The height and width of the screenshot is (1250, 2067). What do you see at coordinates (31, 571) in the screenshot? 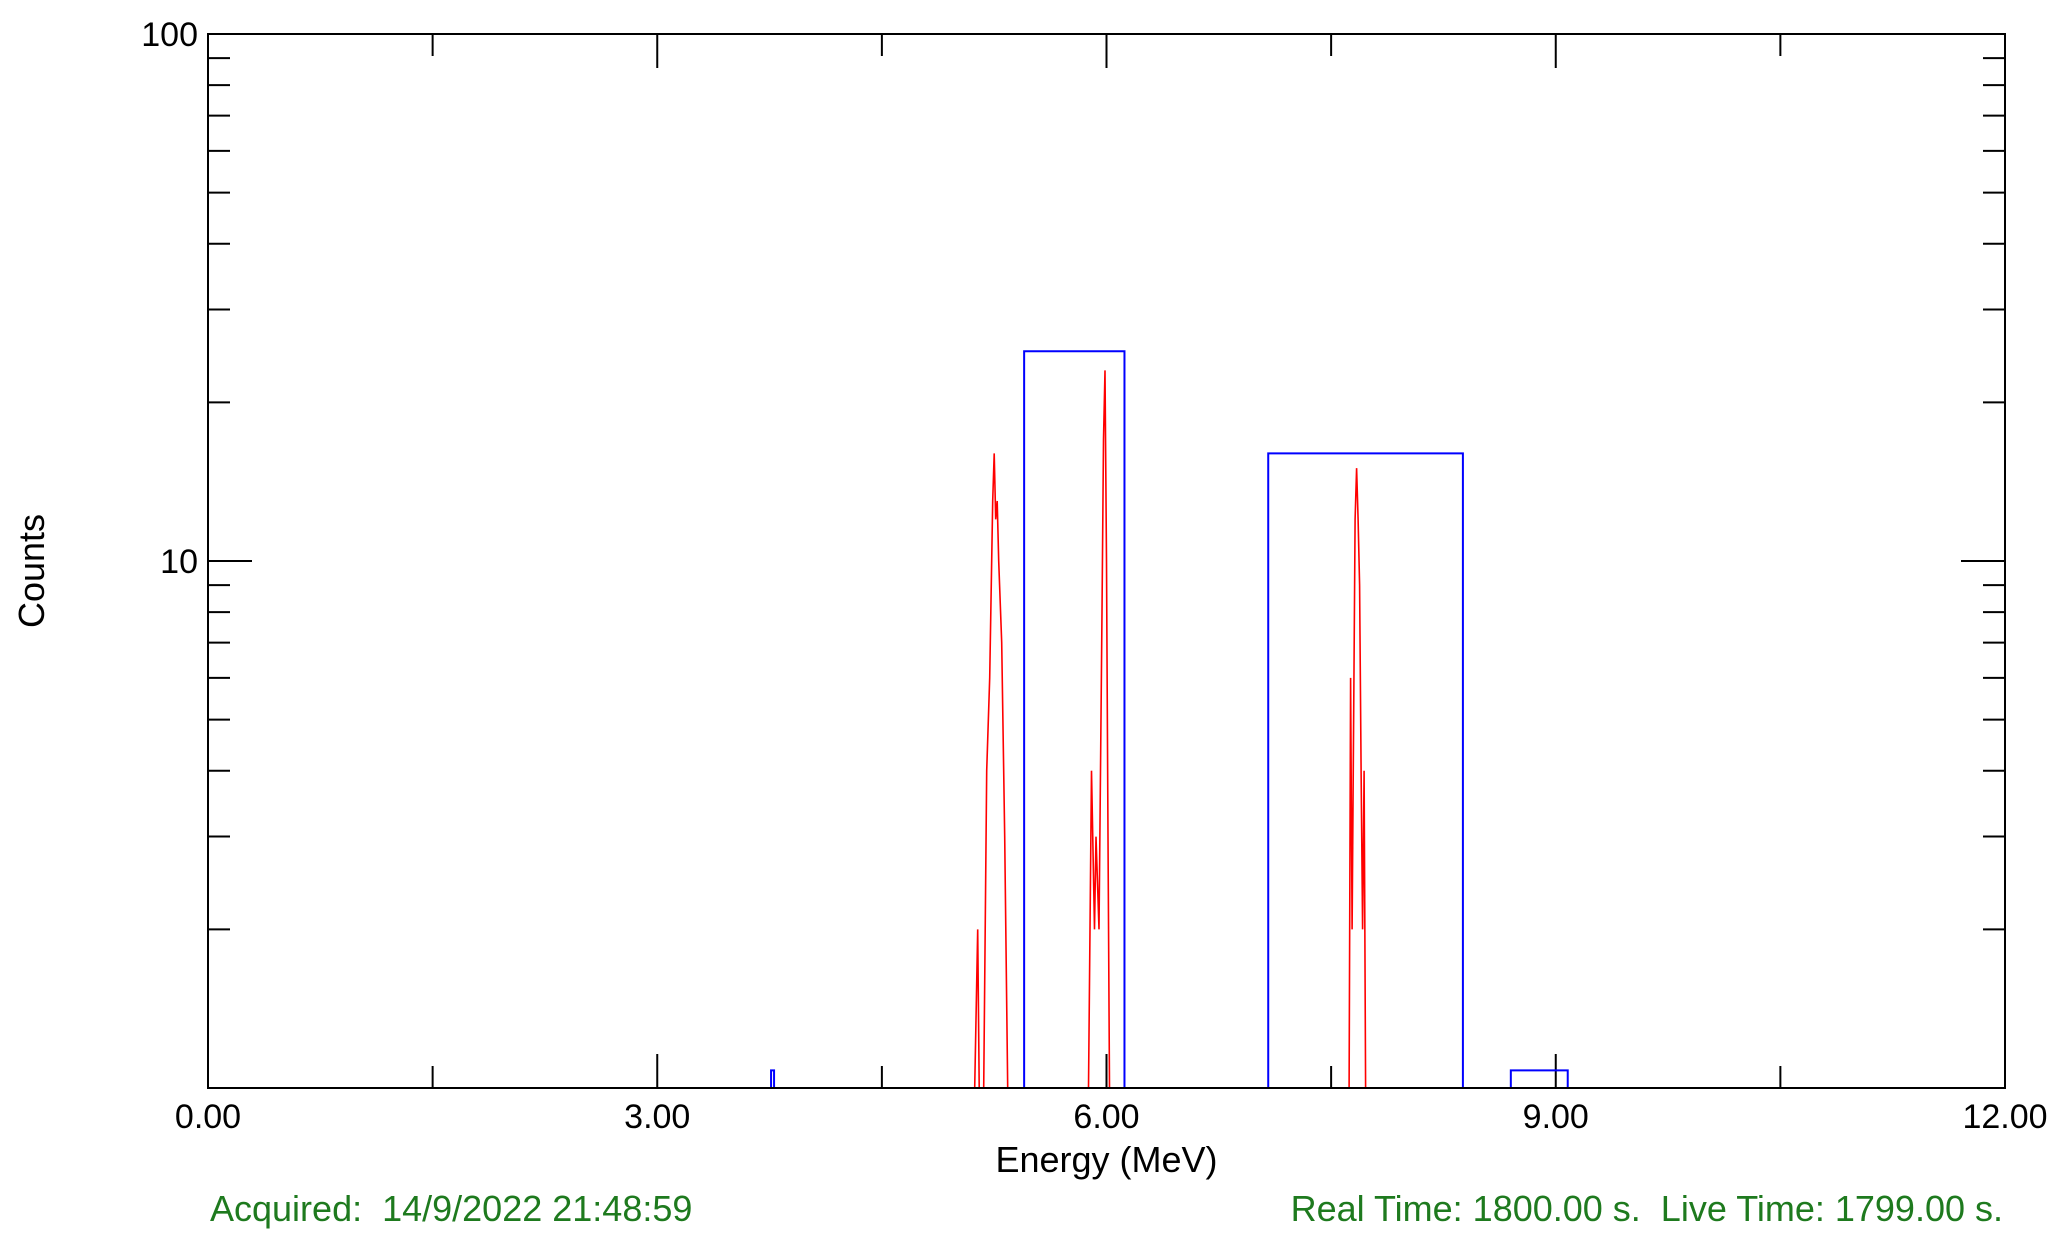
I see `y-axis-label: Counts` at bounding box center [31, 571].